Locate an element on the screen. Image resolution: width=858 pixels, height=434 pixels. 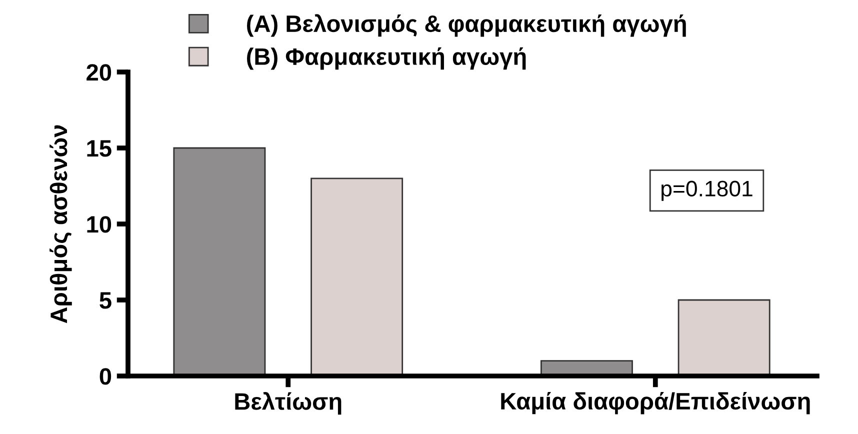
y-tick-label: 0 is located at coordinates (106, 376).